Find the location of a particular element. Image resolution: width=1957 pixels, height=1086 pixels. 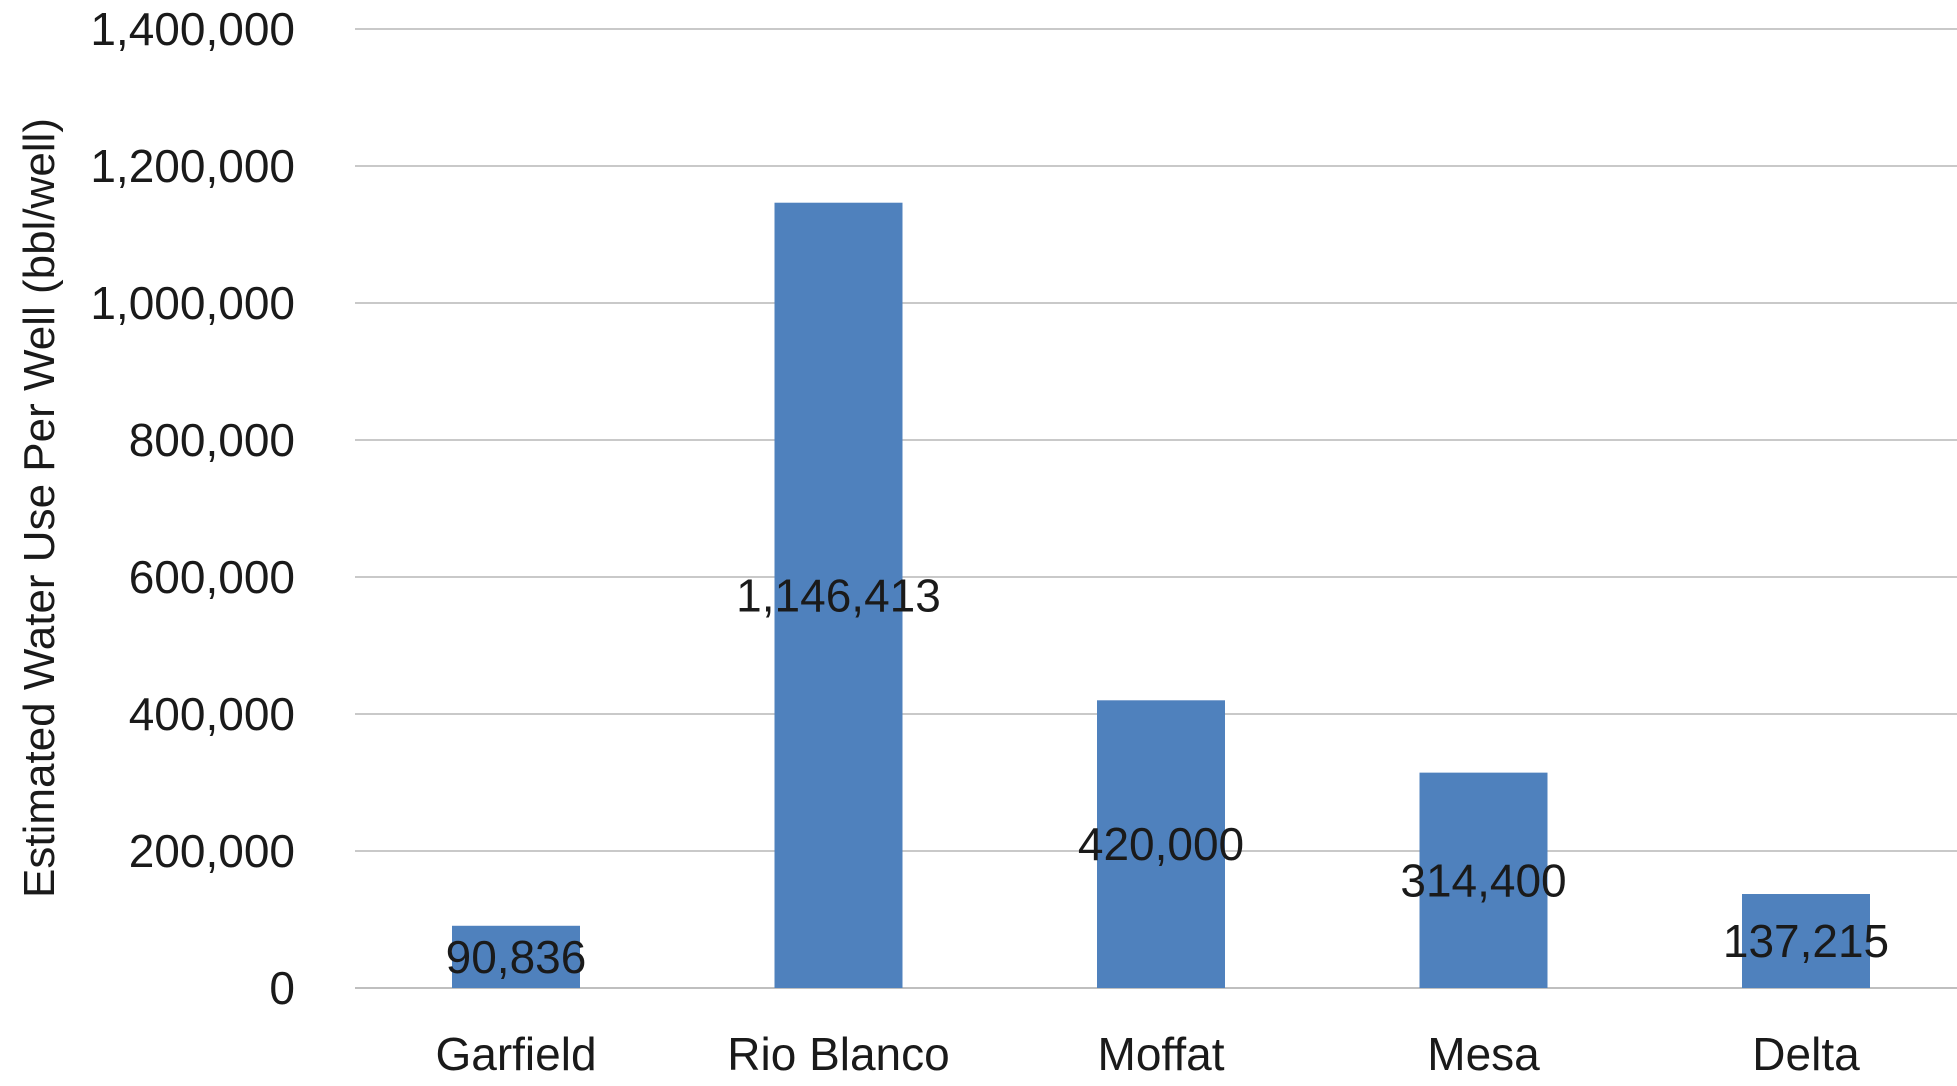

y-tick-label: 0 is located at coordinates (282, 988).